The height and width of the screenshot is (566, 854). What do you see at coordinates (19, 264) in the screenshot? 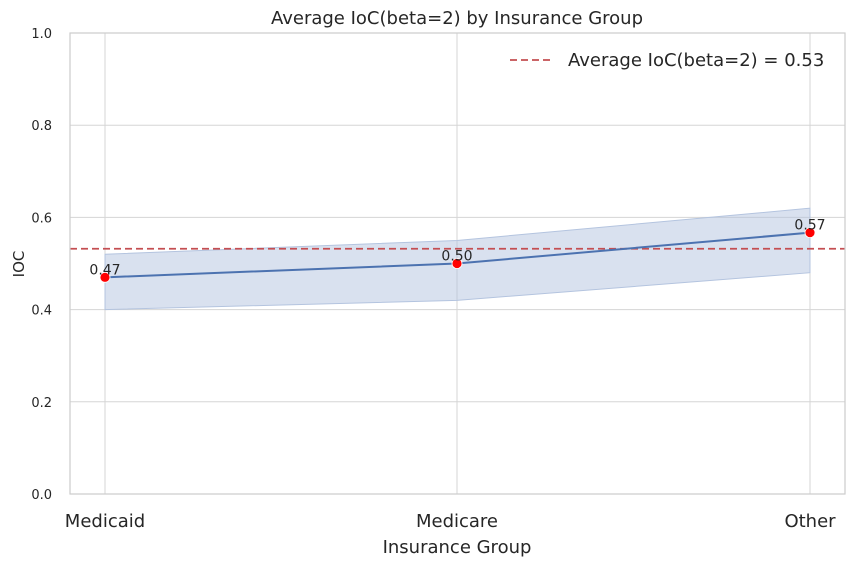
I see `y-axis-label: IOC` at bounding box center [19, 264].